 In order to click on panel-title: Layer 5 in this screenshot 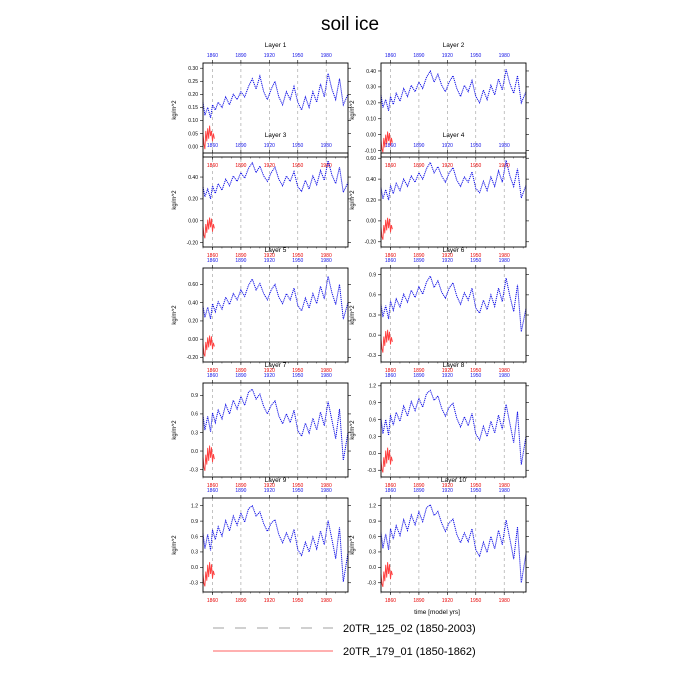, I will do `click(276, 250)`.